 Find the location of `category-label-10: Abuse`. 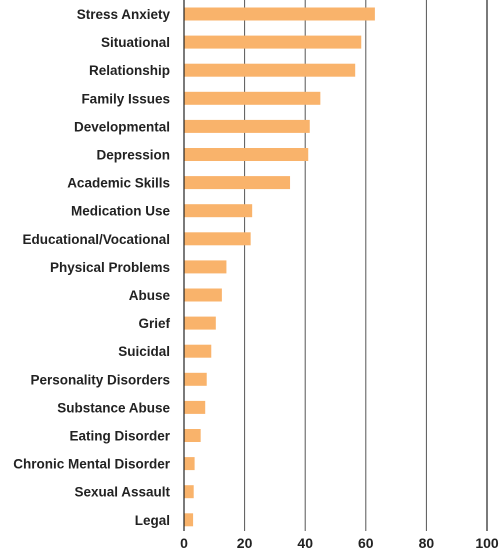

category-label-10: Abuse is located at coordinates (150, 295).